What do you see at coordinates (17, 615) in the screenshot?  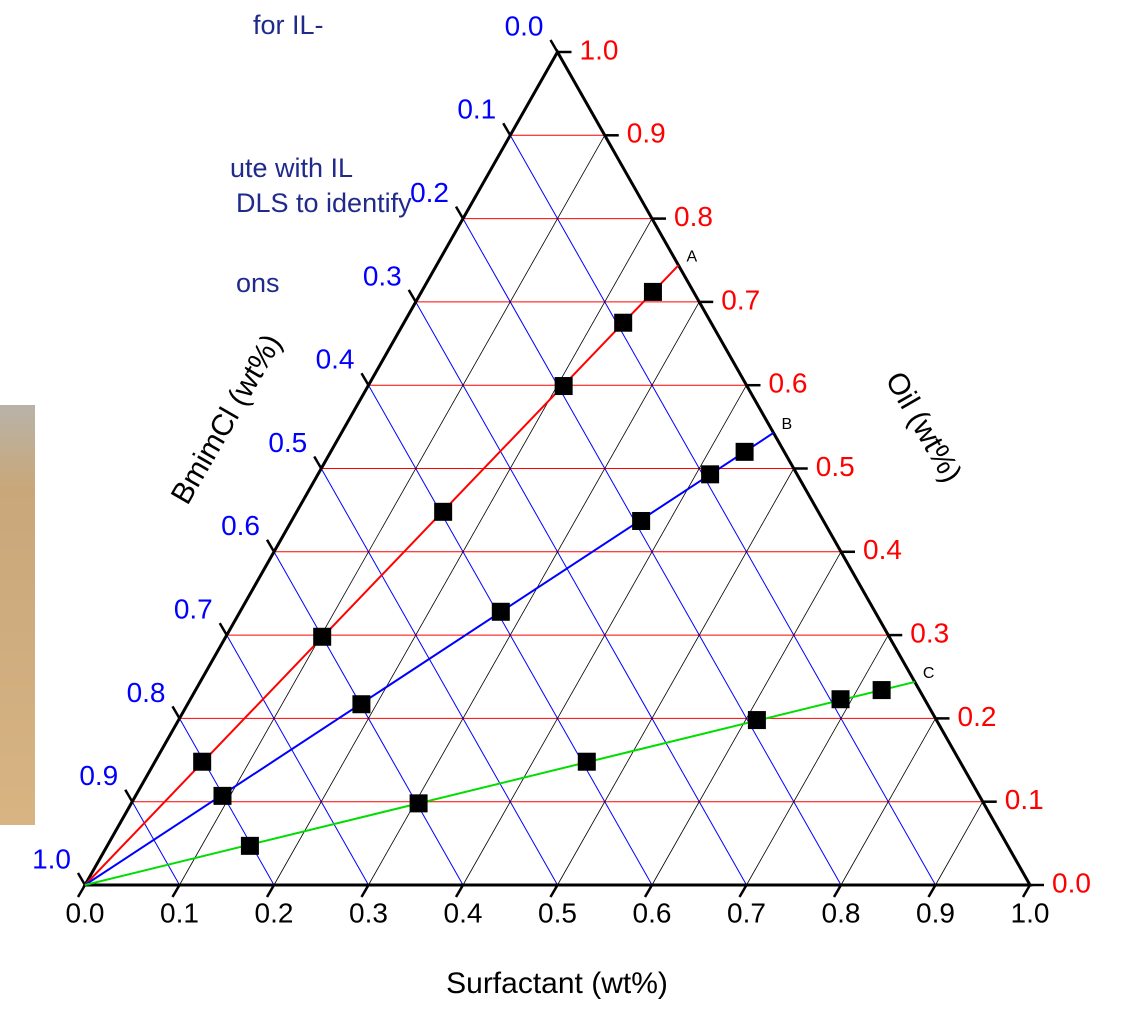 I see `photo` at bounding box center [17, 615].